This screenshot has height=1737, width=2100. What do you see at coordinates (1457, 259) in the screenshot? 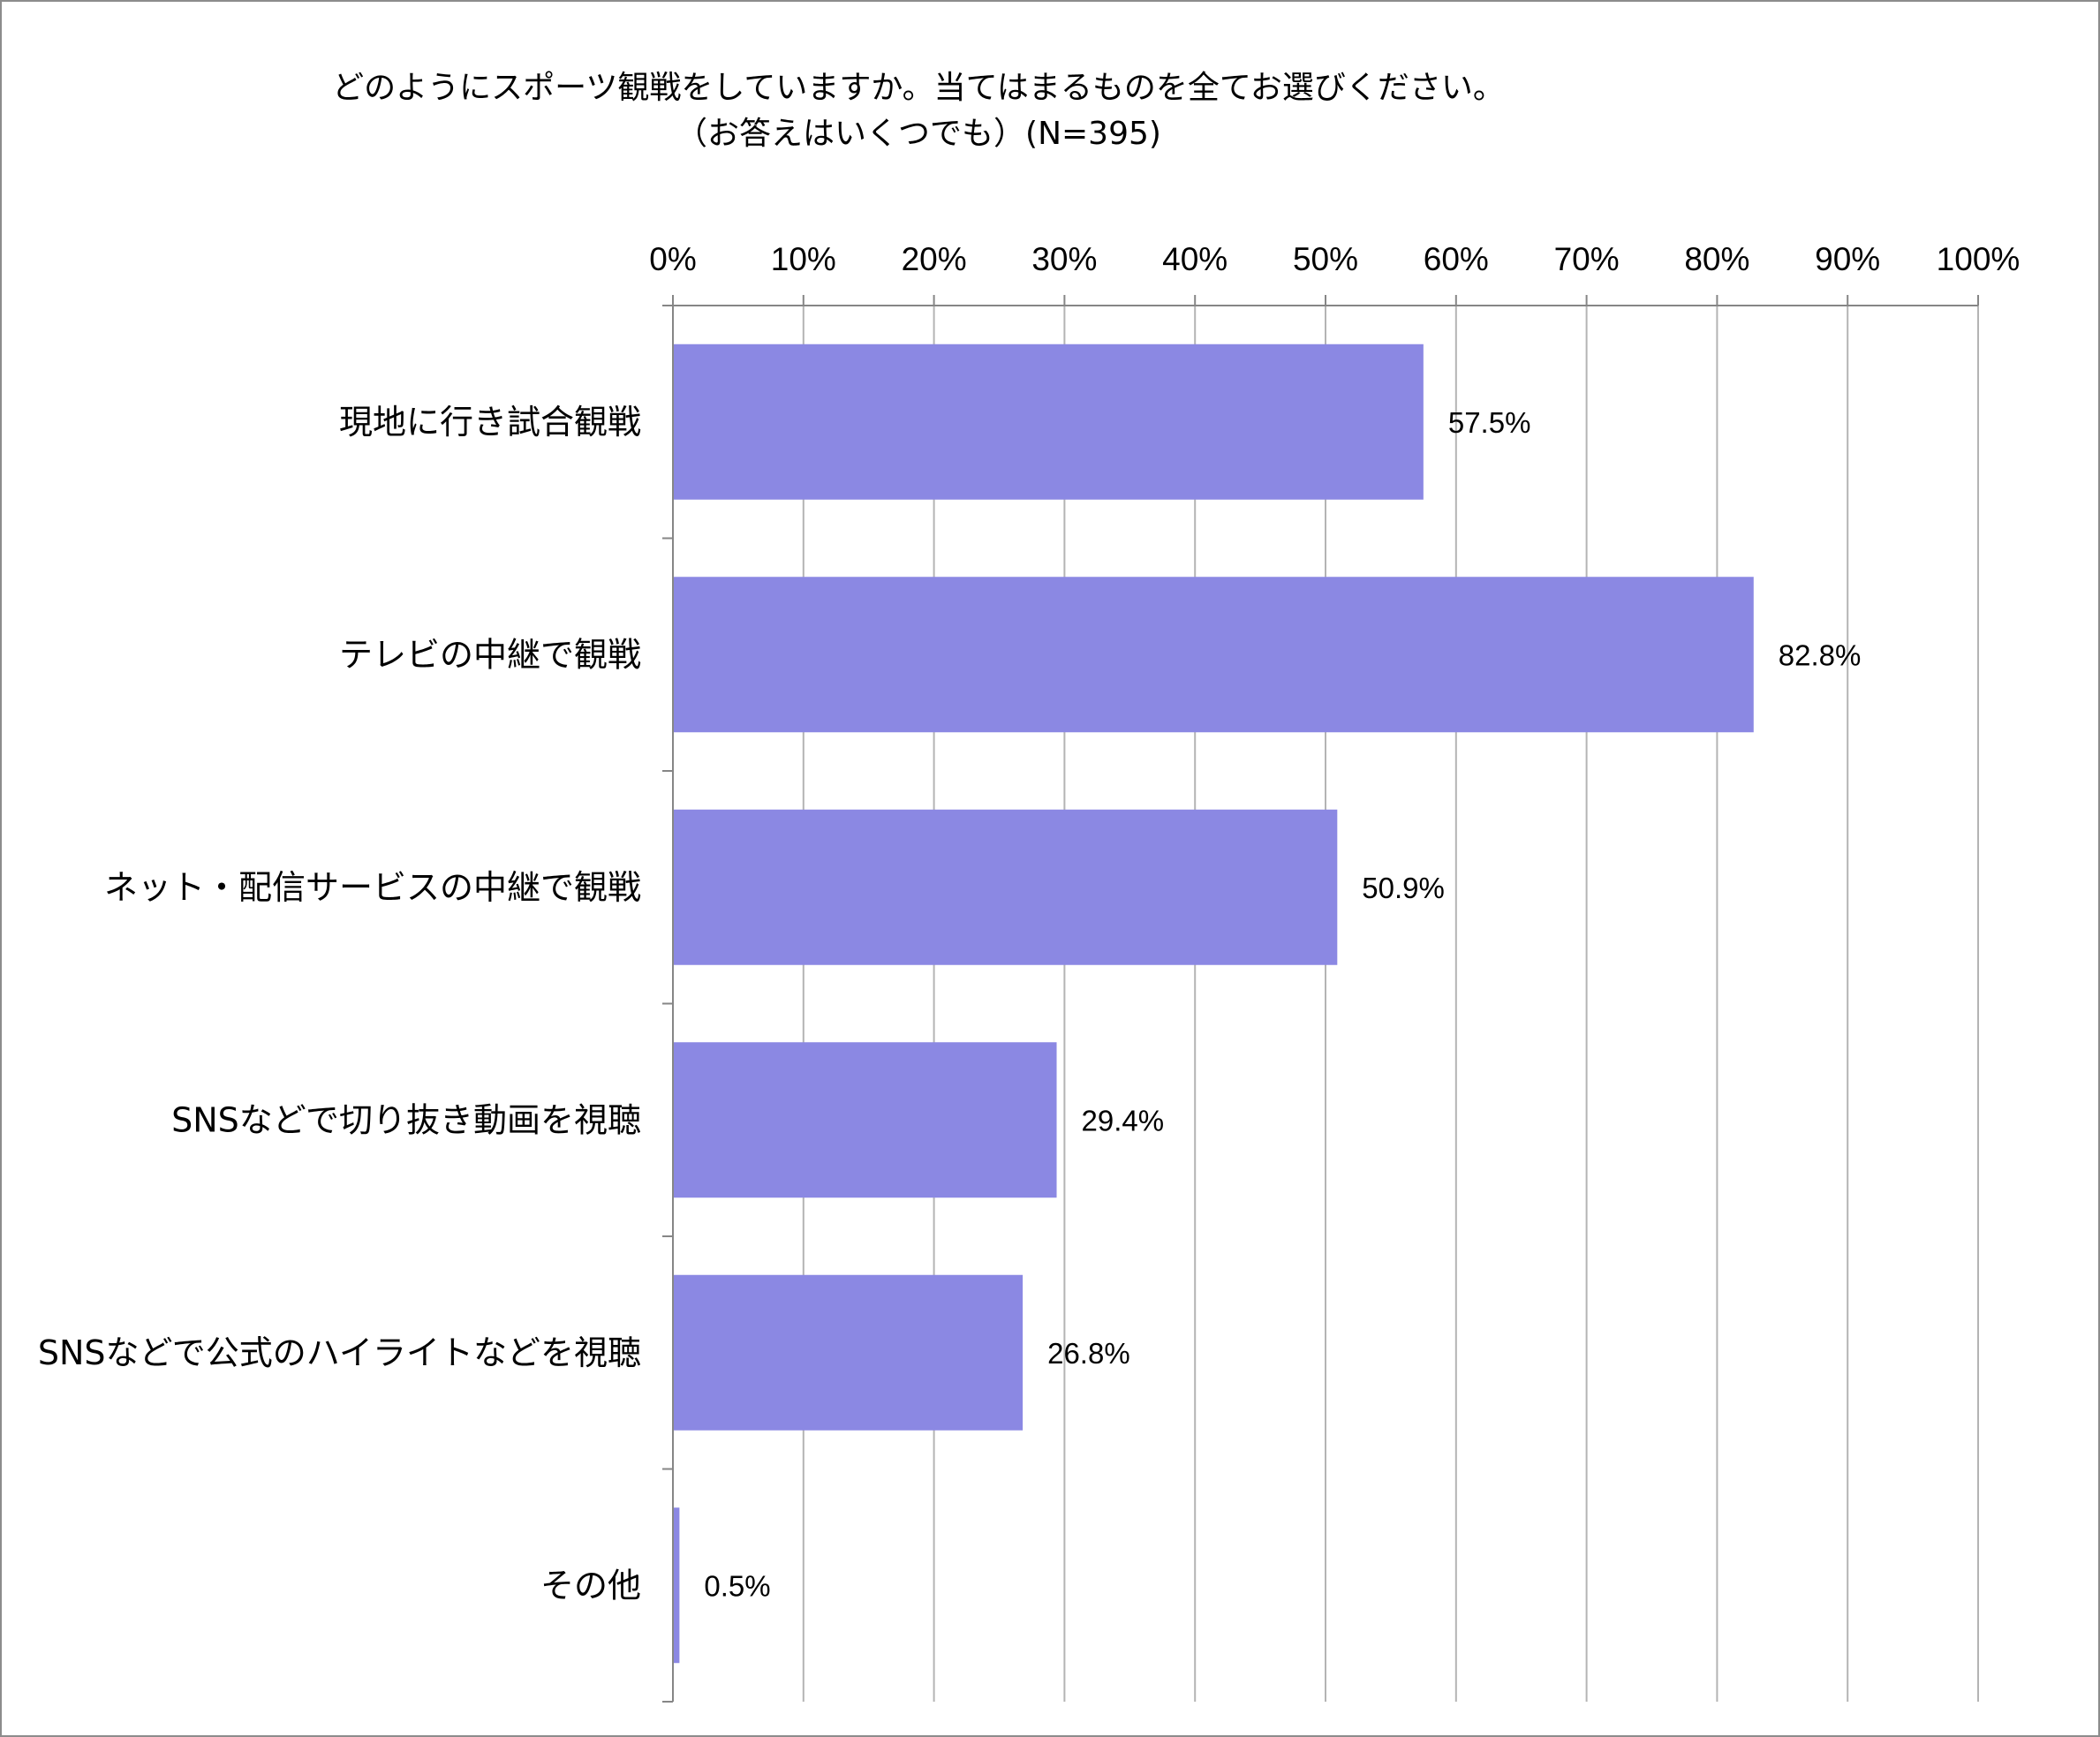
I see `x-tick-label: 60%` at bounding box center [1457, 259].